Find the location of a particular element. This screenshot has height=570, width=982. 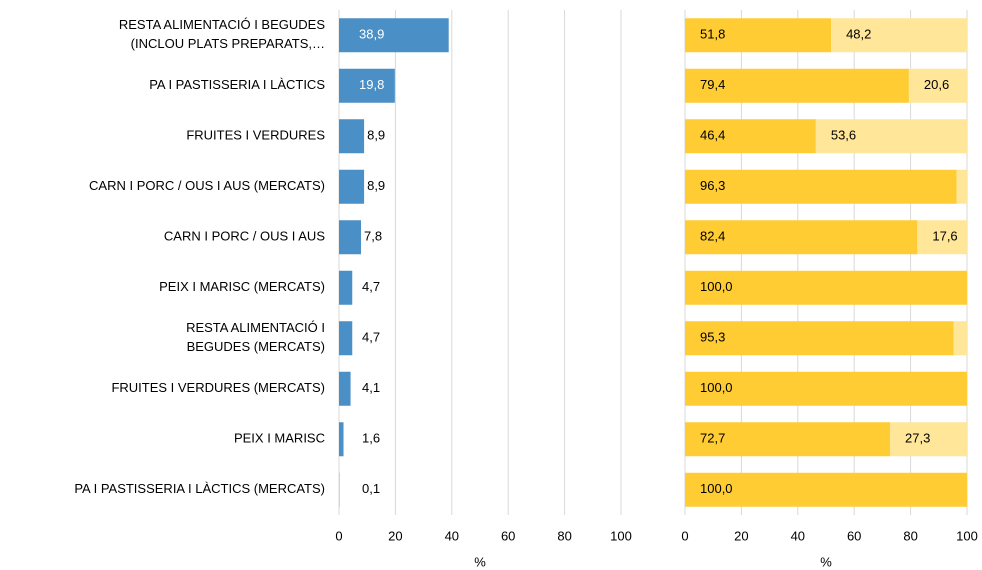

value-label: 7,8 is located at coordinates (373, 236).